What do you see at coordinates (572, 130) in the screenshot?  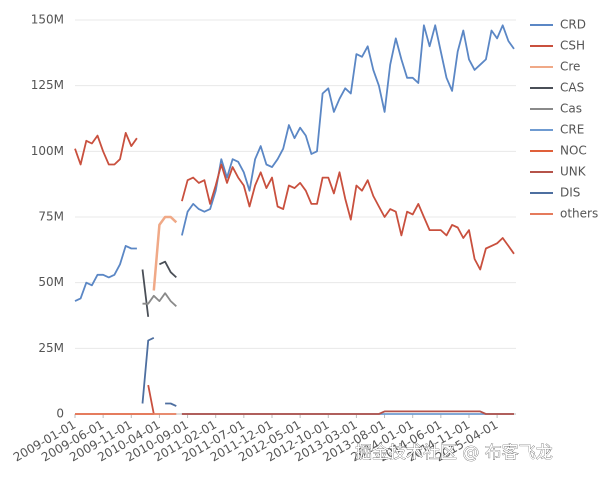 I see `legend-label: CRE` at bounding box center [572, 130].